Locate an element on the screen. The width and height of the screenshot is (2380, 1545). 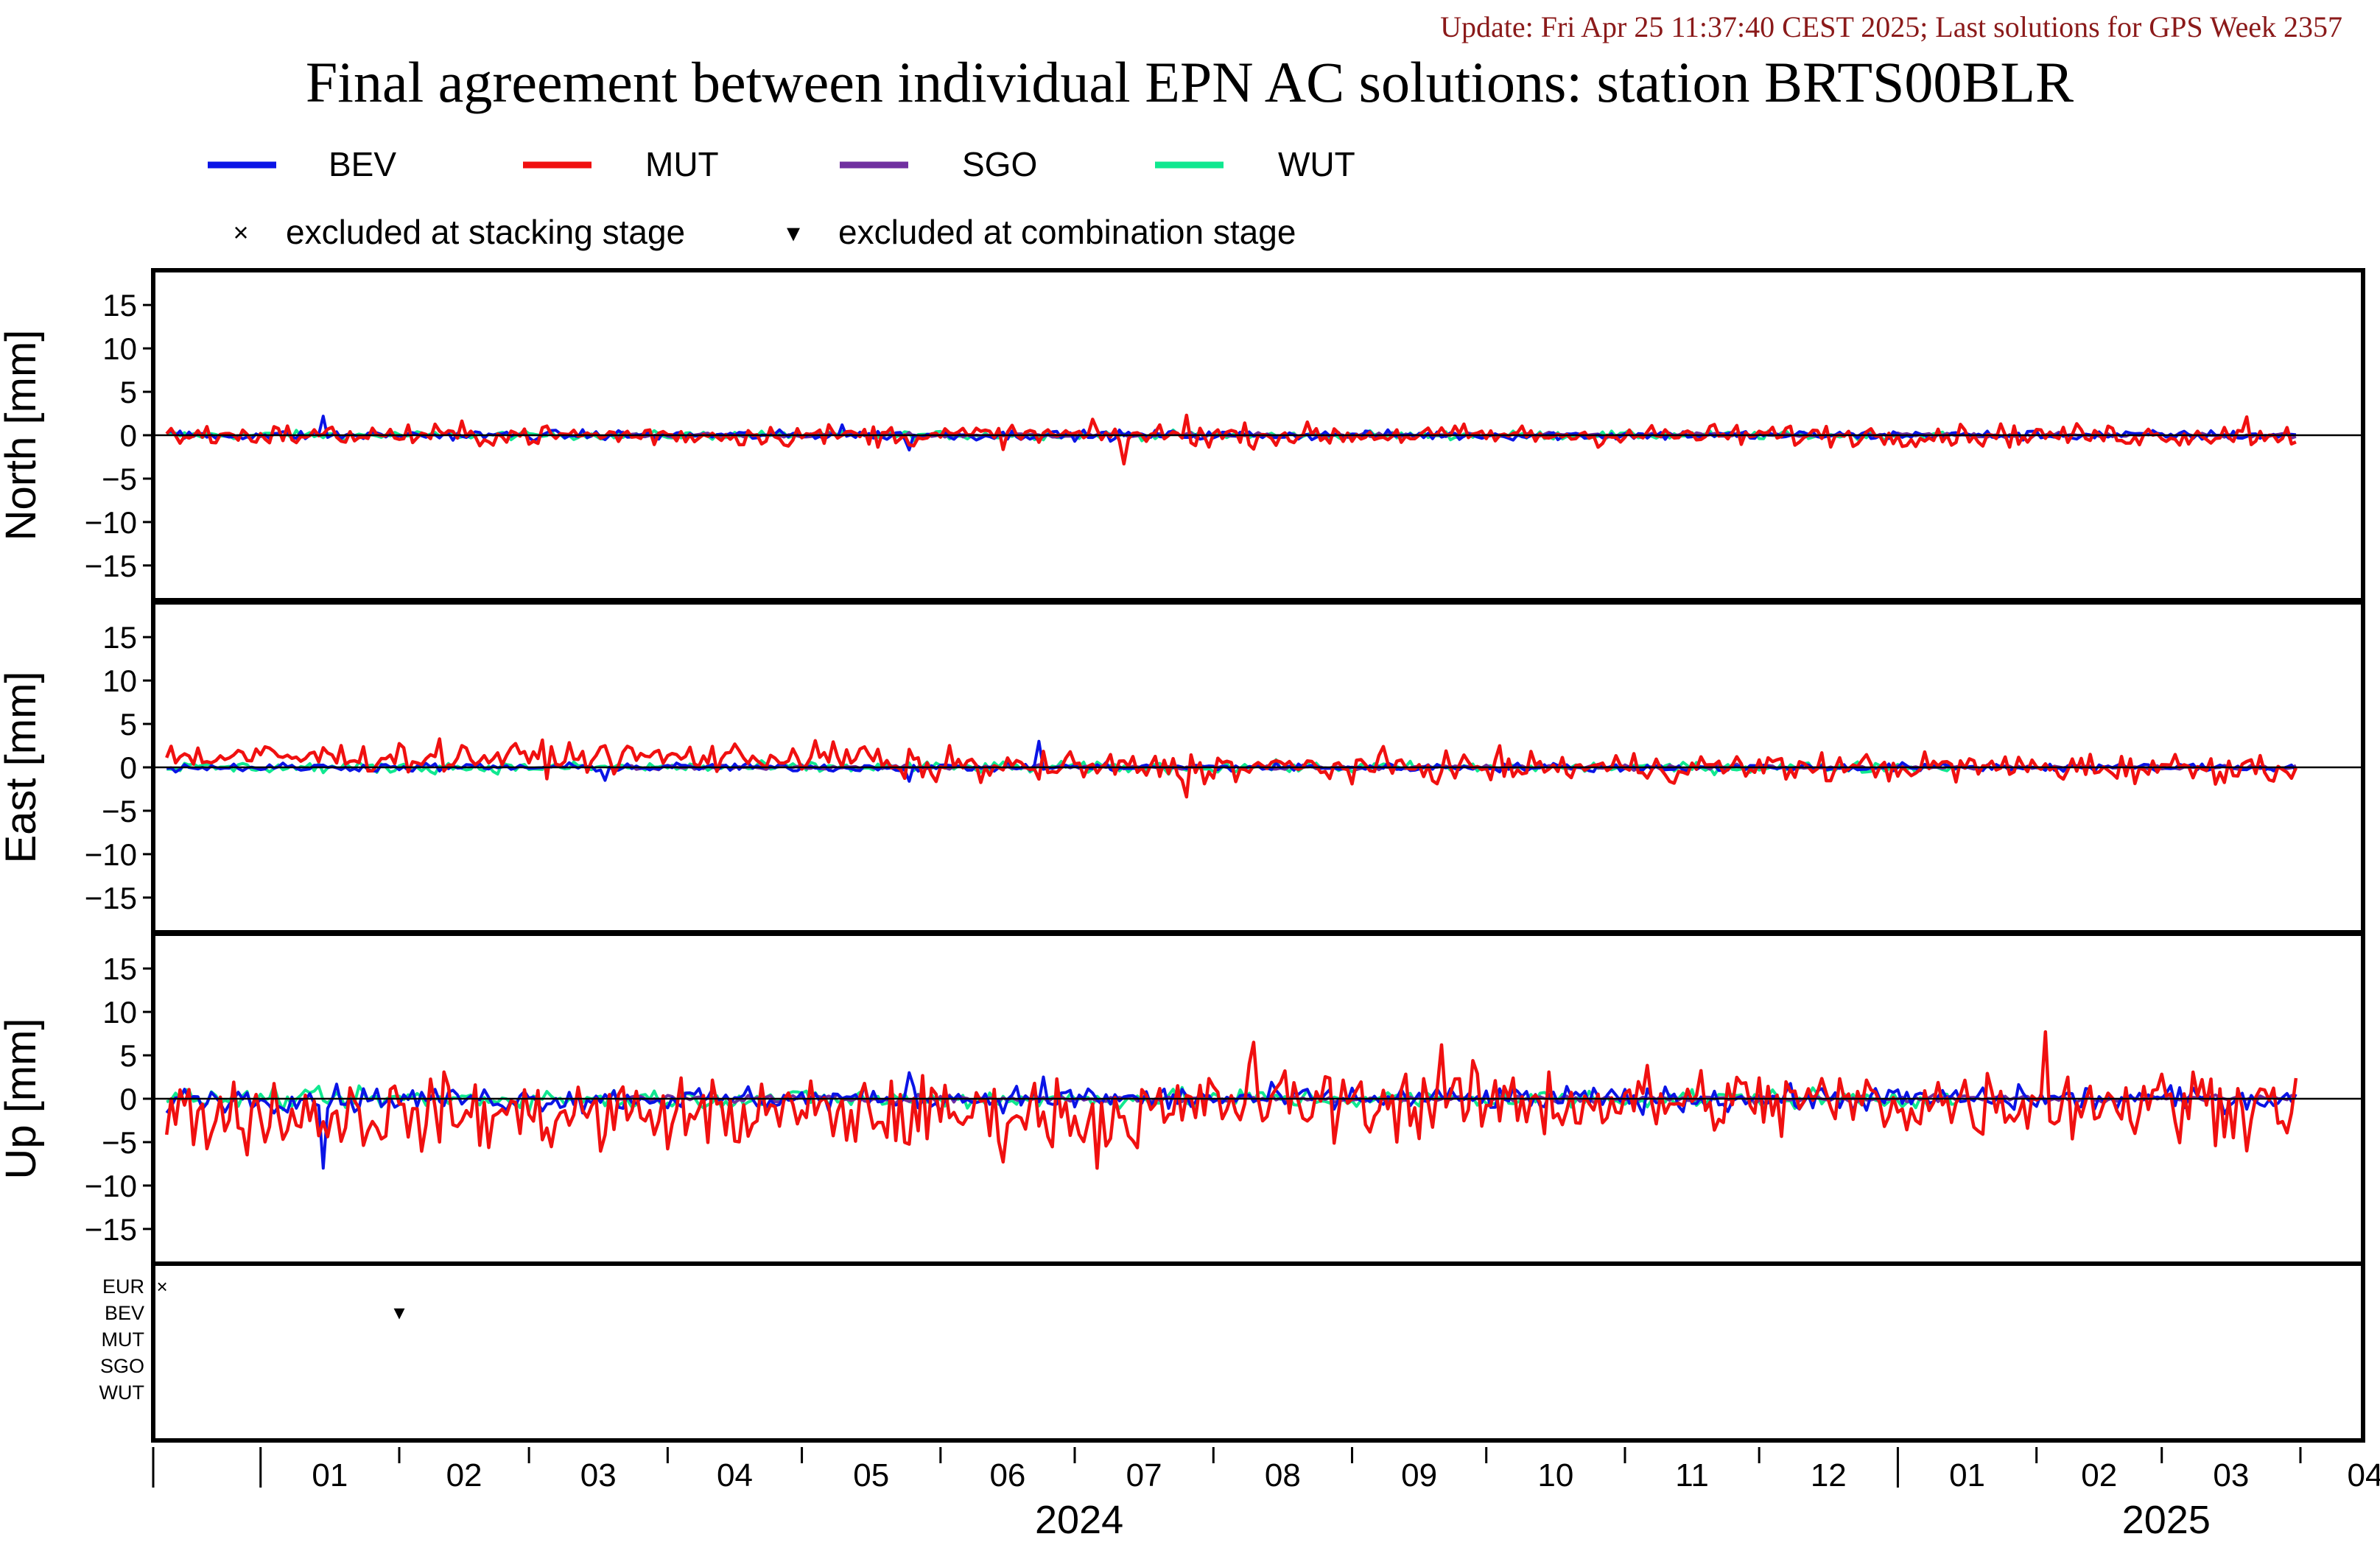
x-tick-label: 10 is located at coordinates (1555, 1475).